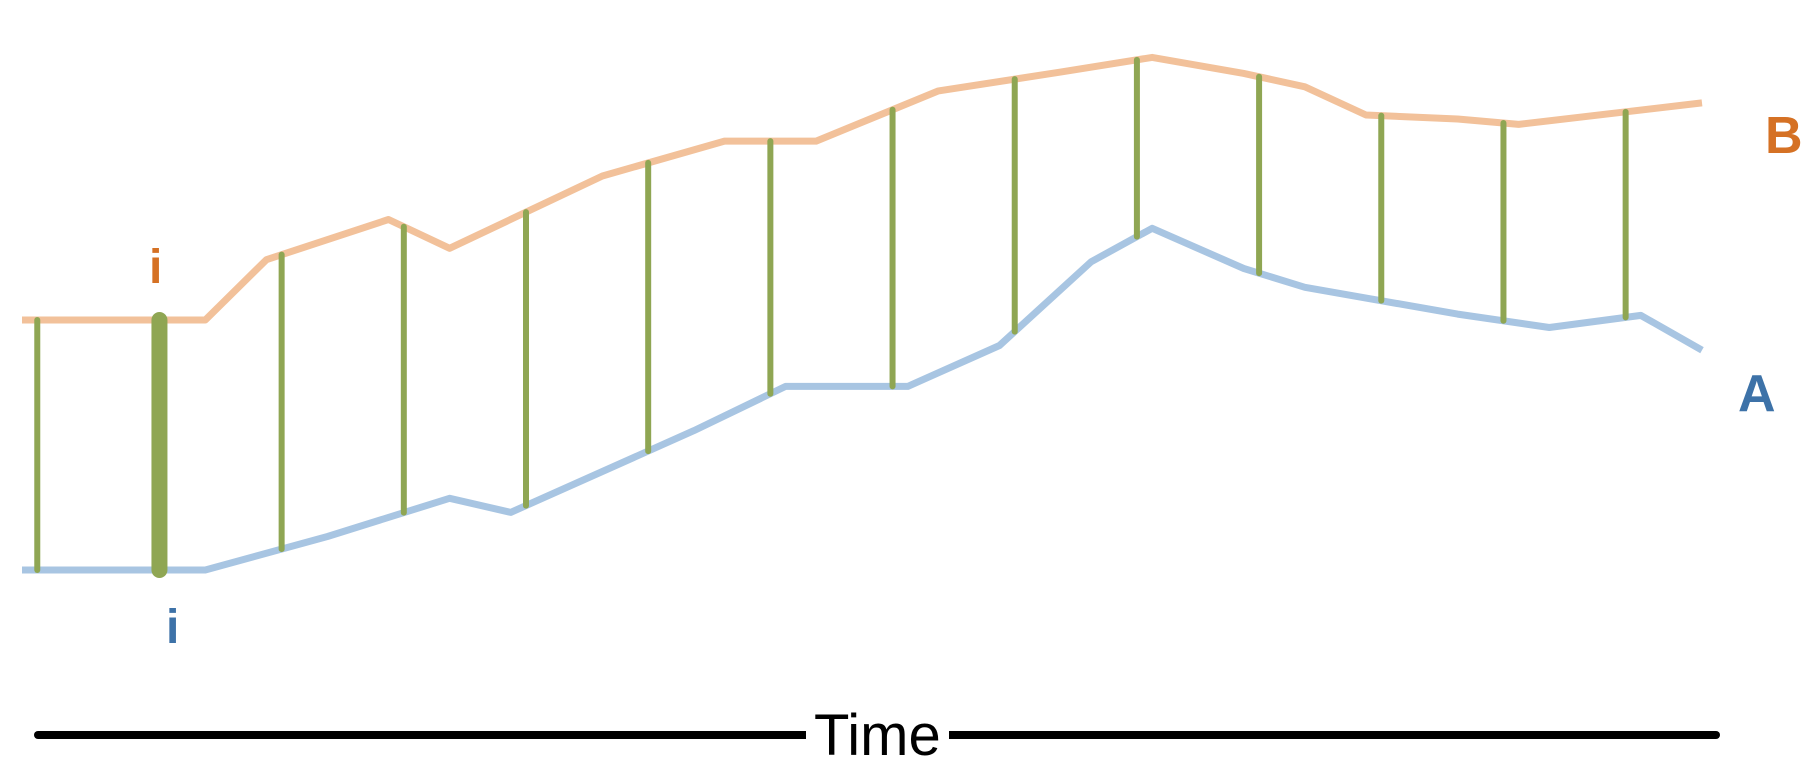 The image size is (1814, 768). What do you see at coordinates (173, 627) in the screenshot?
I see `series-a-index-marker: i` at bounding box center [173, 627].